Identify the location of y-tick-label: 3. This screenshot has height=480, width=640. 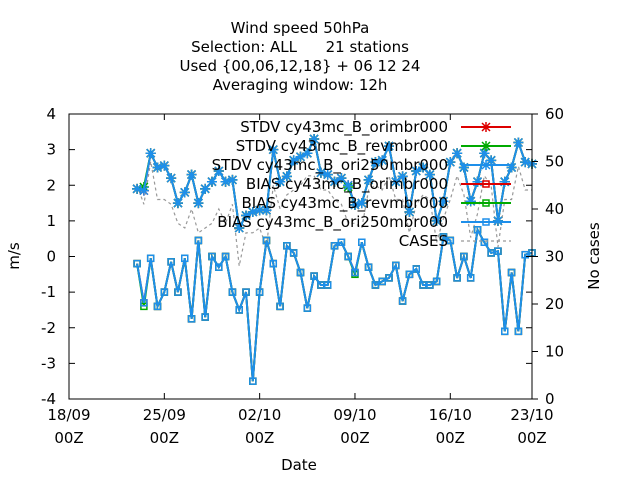
(51, 150).